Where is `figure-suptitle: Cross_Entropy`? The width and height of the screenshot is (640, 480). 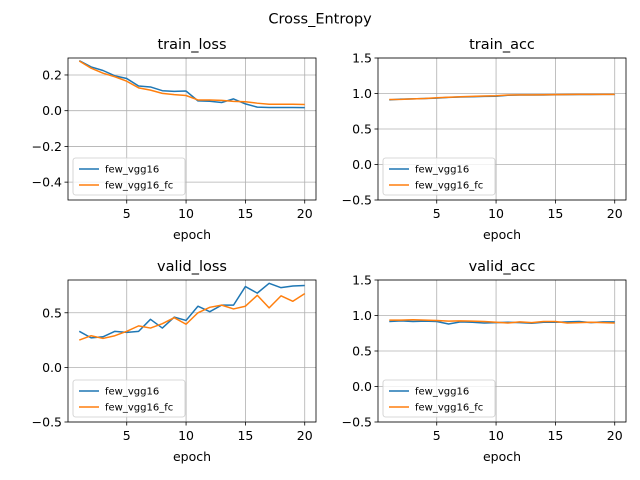 figure-suptitle: Cross_Entropy is located at coordinates (320, 20).